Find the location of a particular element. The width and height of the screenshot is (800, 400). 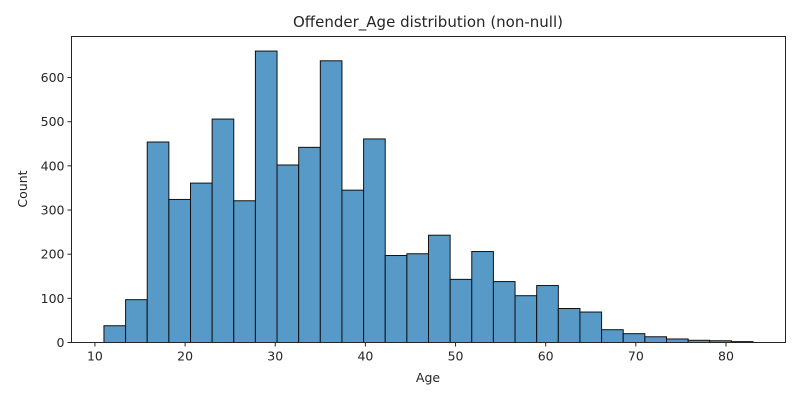

x-tick-label: 40 is located at coordinates (365, 356).